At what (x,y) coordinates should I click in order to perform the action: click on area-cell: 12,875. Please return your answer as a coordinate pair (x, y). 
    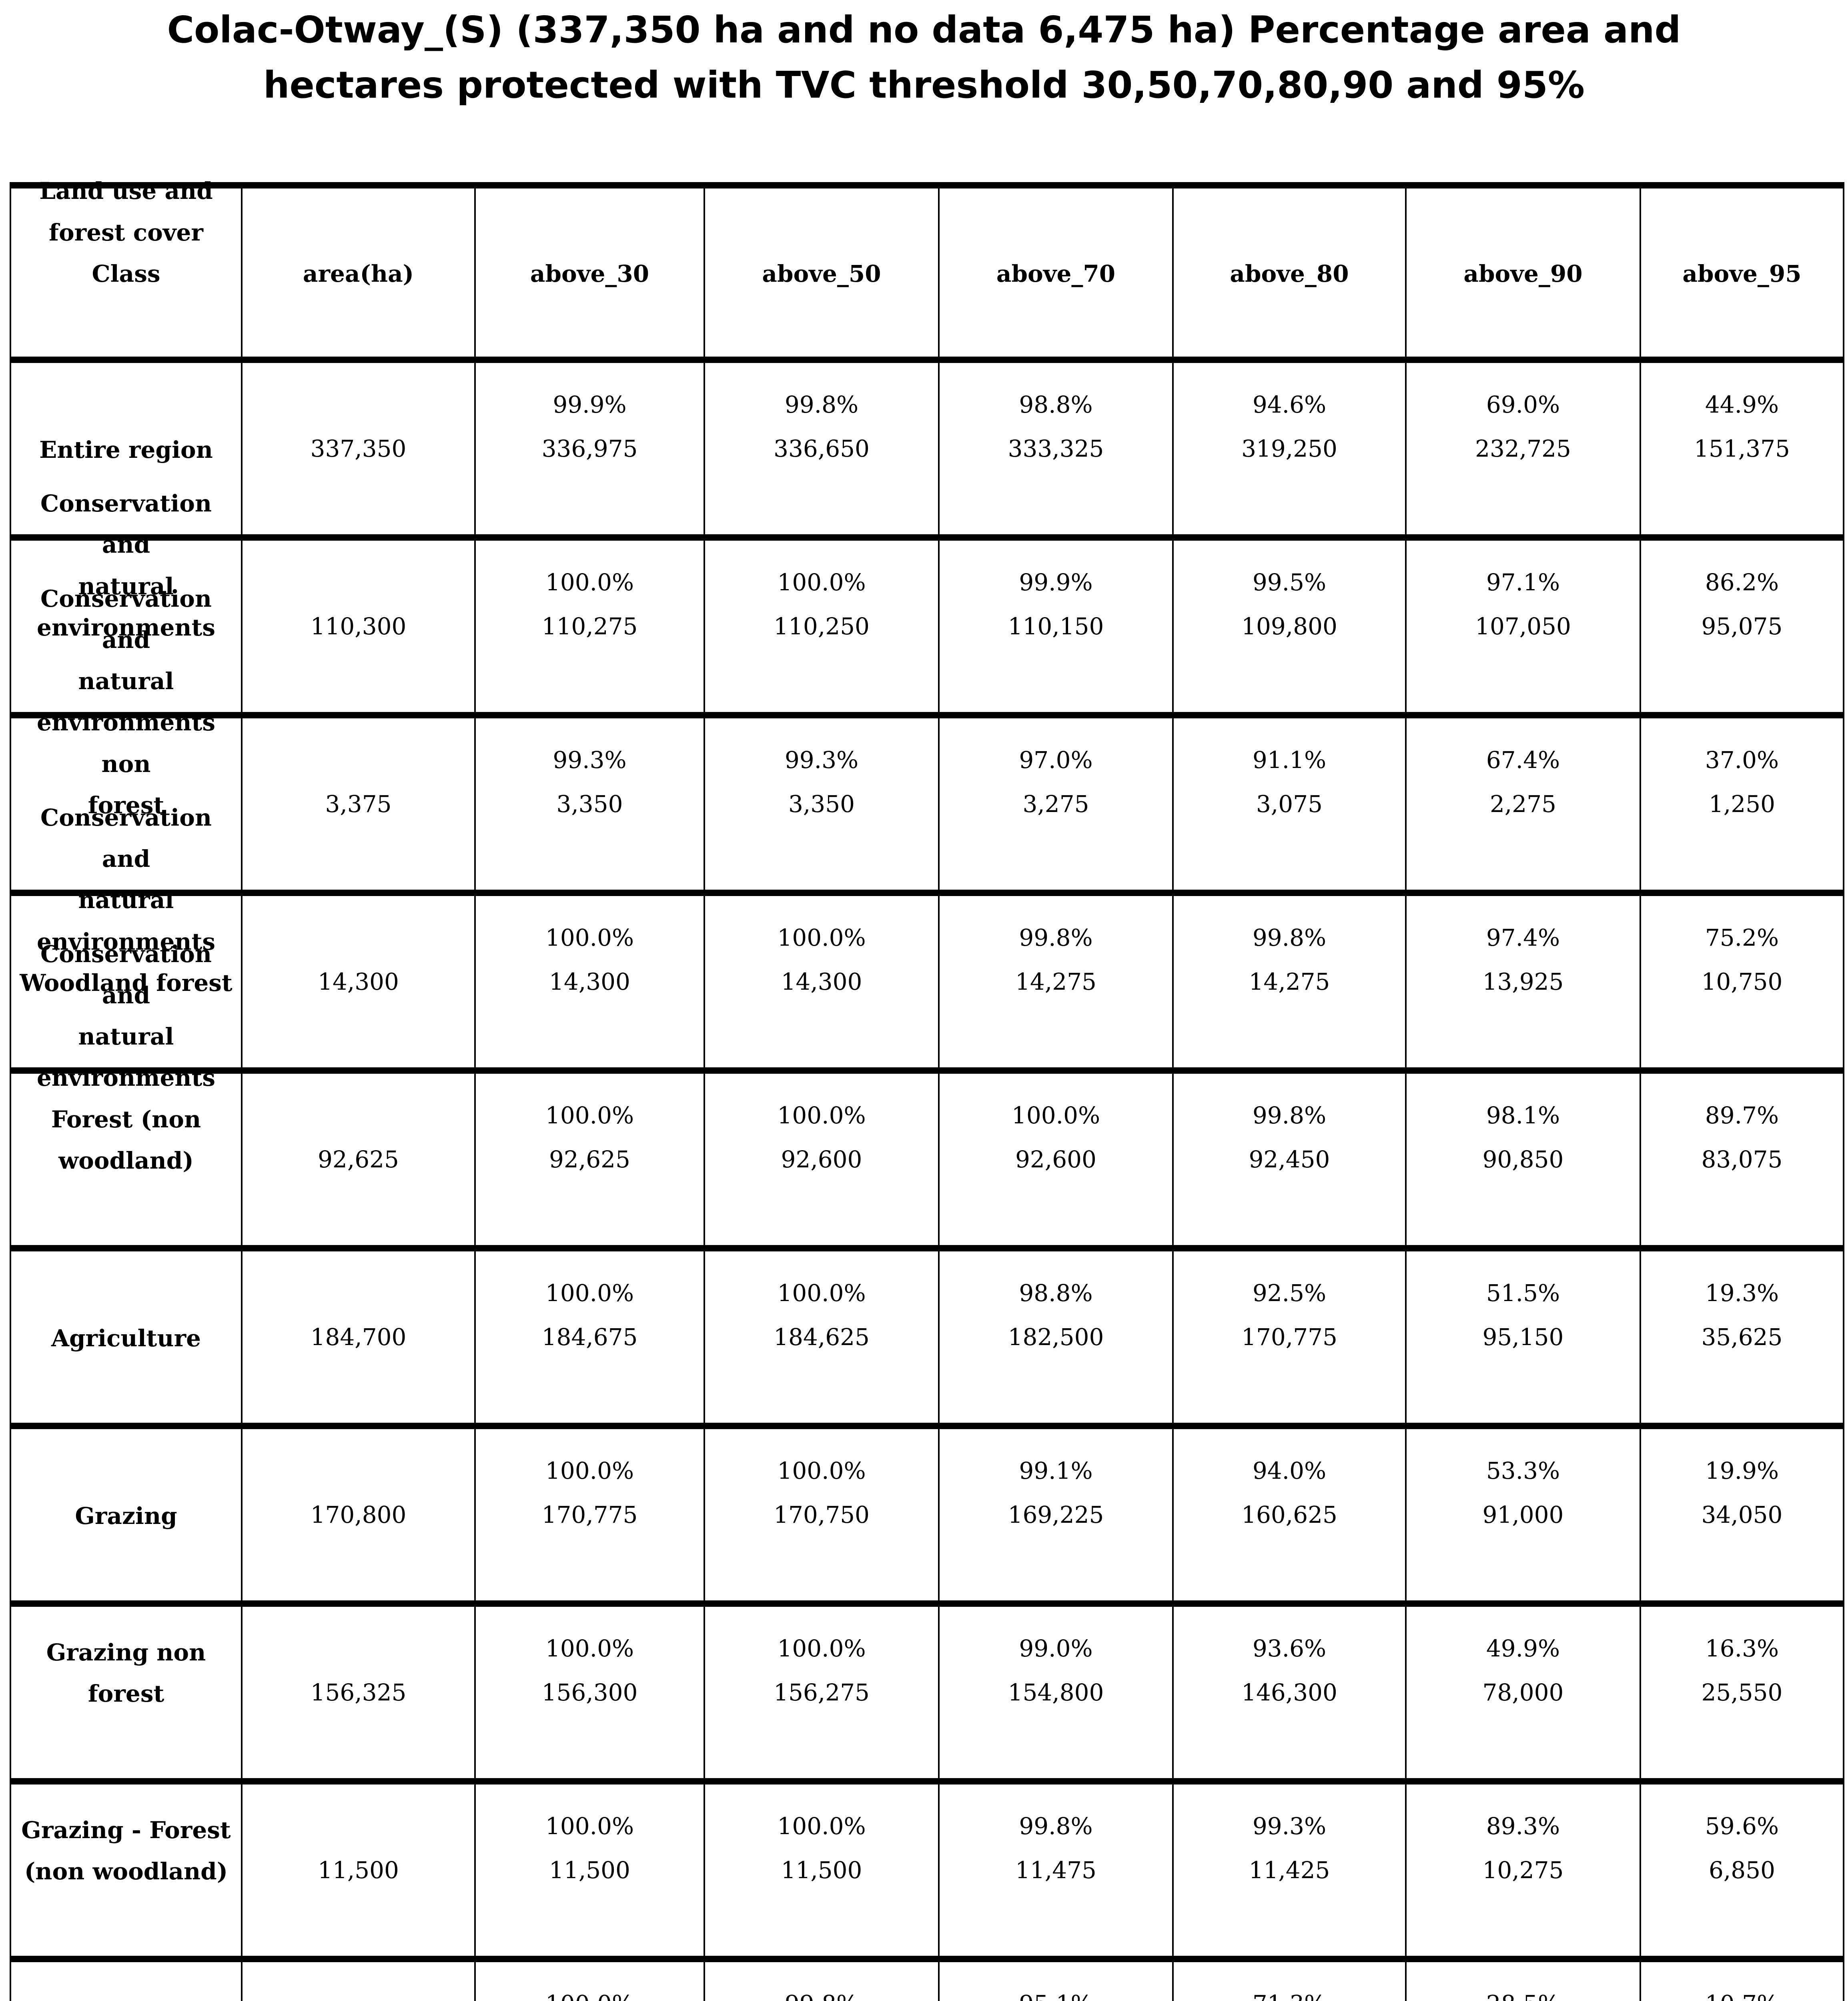
    Looking at the image, I should click on (359, 1981).